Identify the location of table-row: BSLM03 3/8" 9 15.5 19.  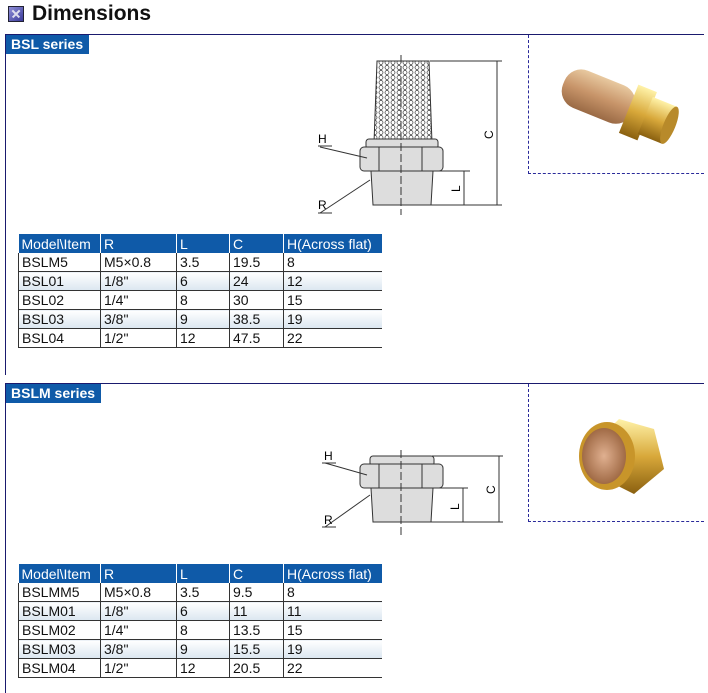
(200, 649).